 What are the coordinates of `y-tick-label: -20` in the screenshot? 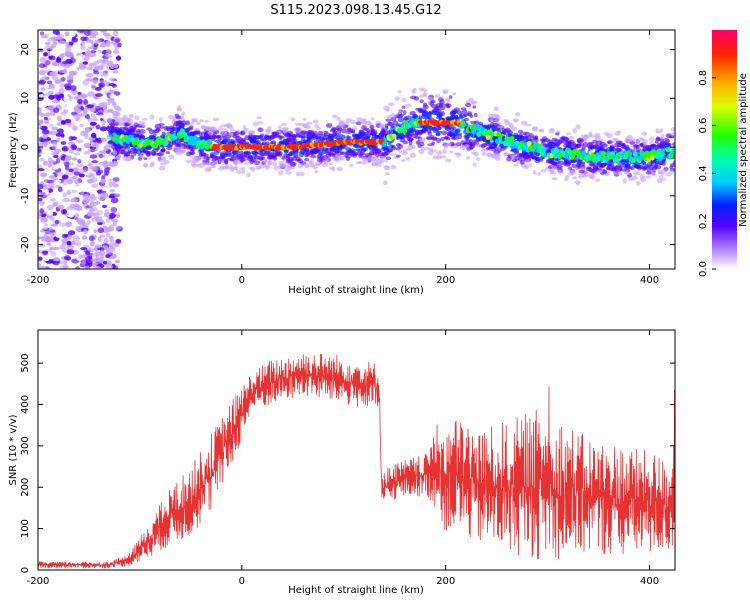 It's located at (25, 244).